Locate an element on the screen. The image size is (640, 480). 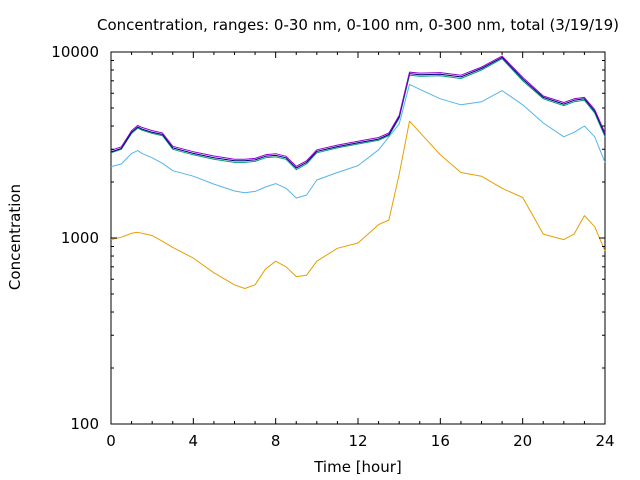
y-axis-label: Concentration is located at coordinates (15, 237).